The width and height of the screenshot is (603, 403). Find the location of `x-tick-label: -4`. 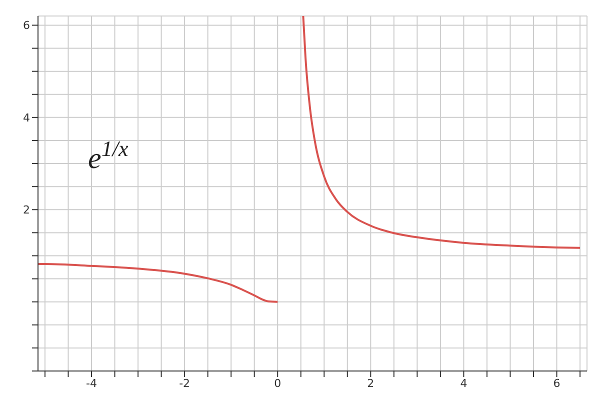

x-tick-label: -4 is located at coordinates (91, 383).